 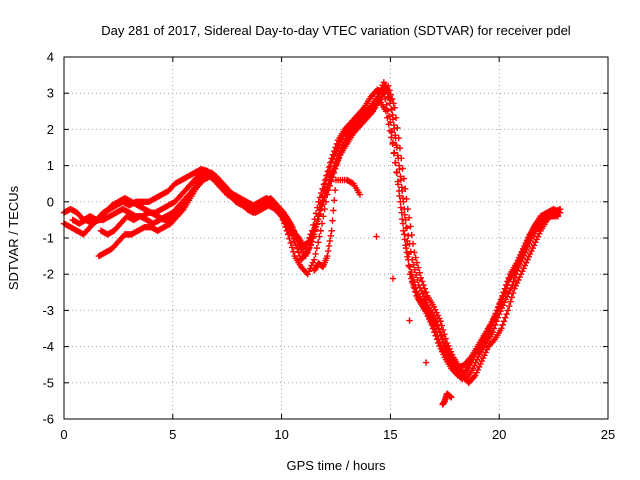 I want to click on x-tick-label: 15, so click(x=390, y=434).